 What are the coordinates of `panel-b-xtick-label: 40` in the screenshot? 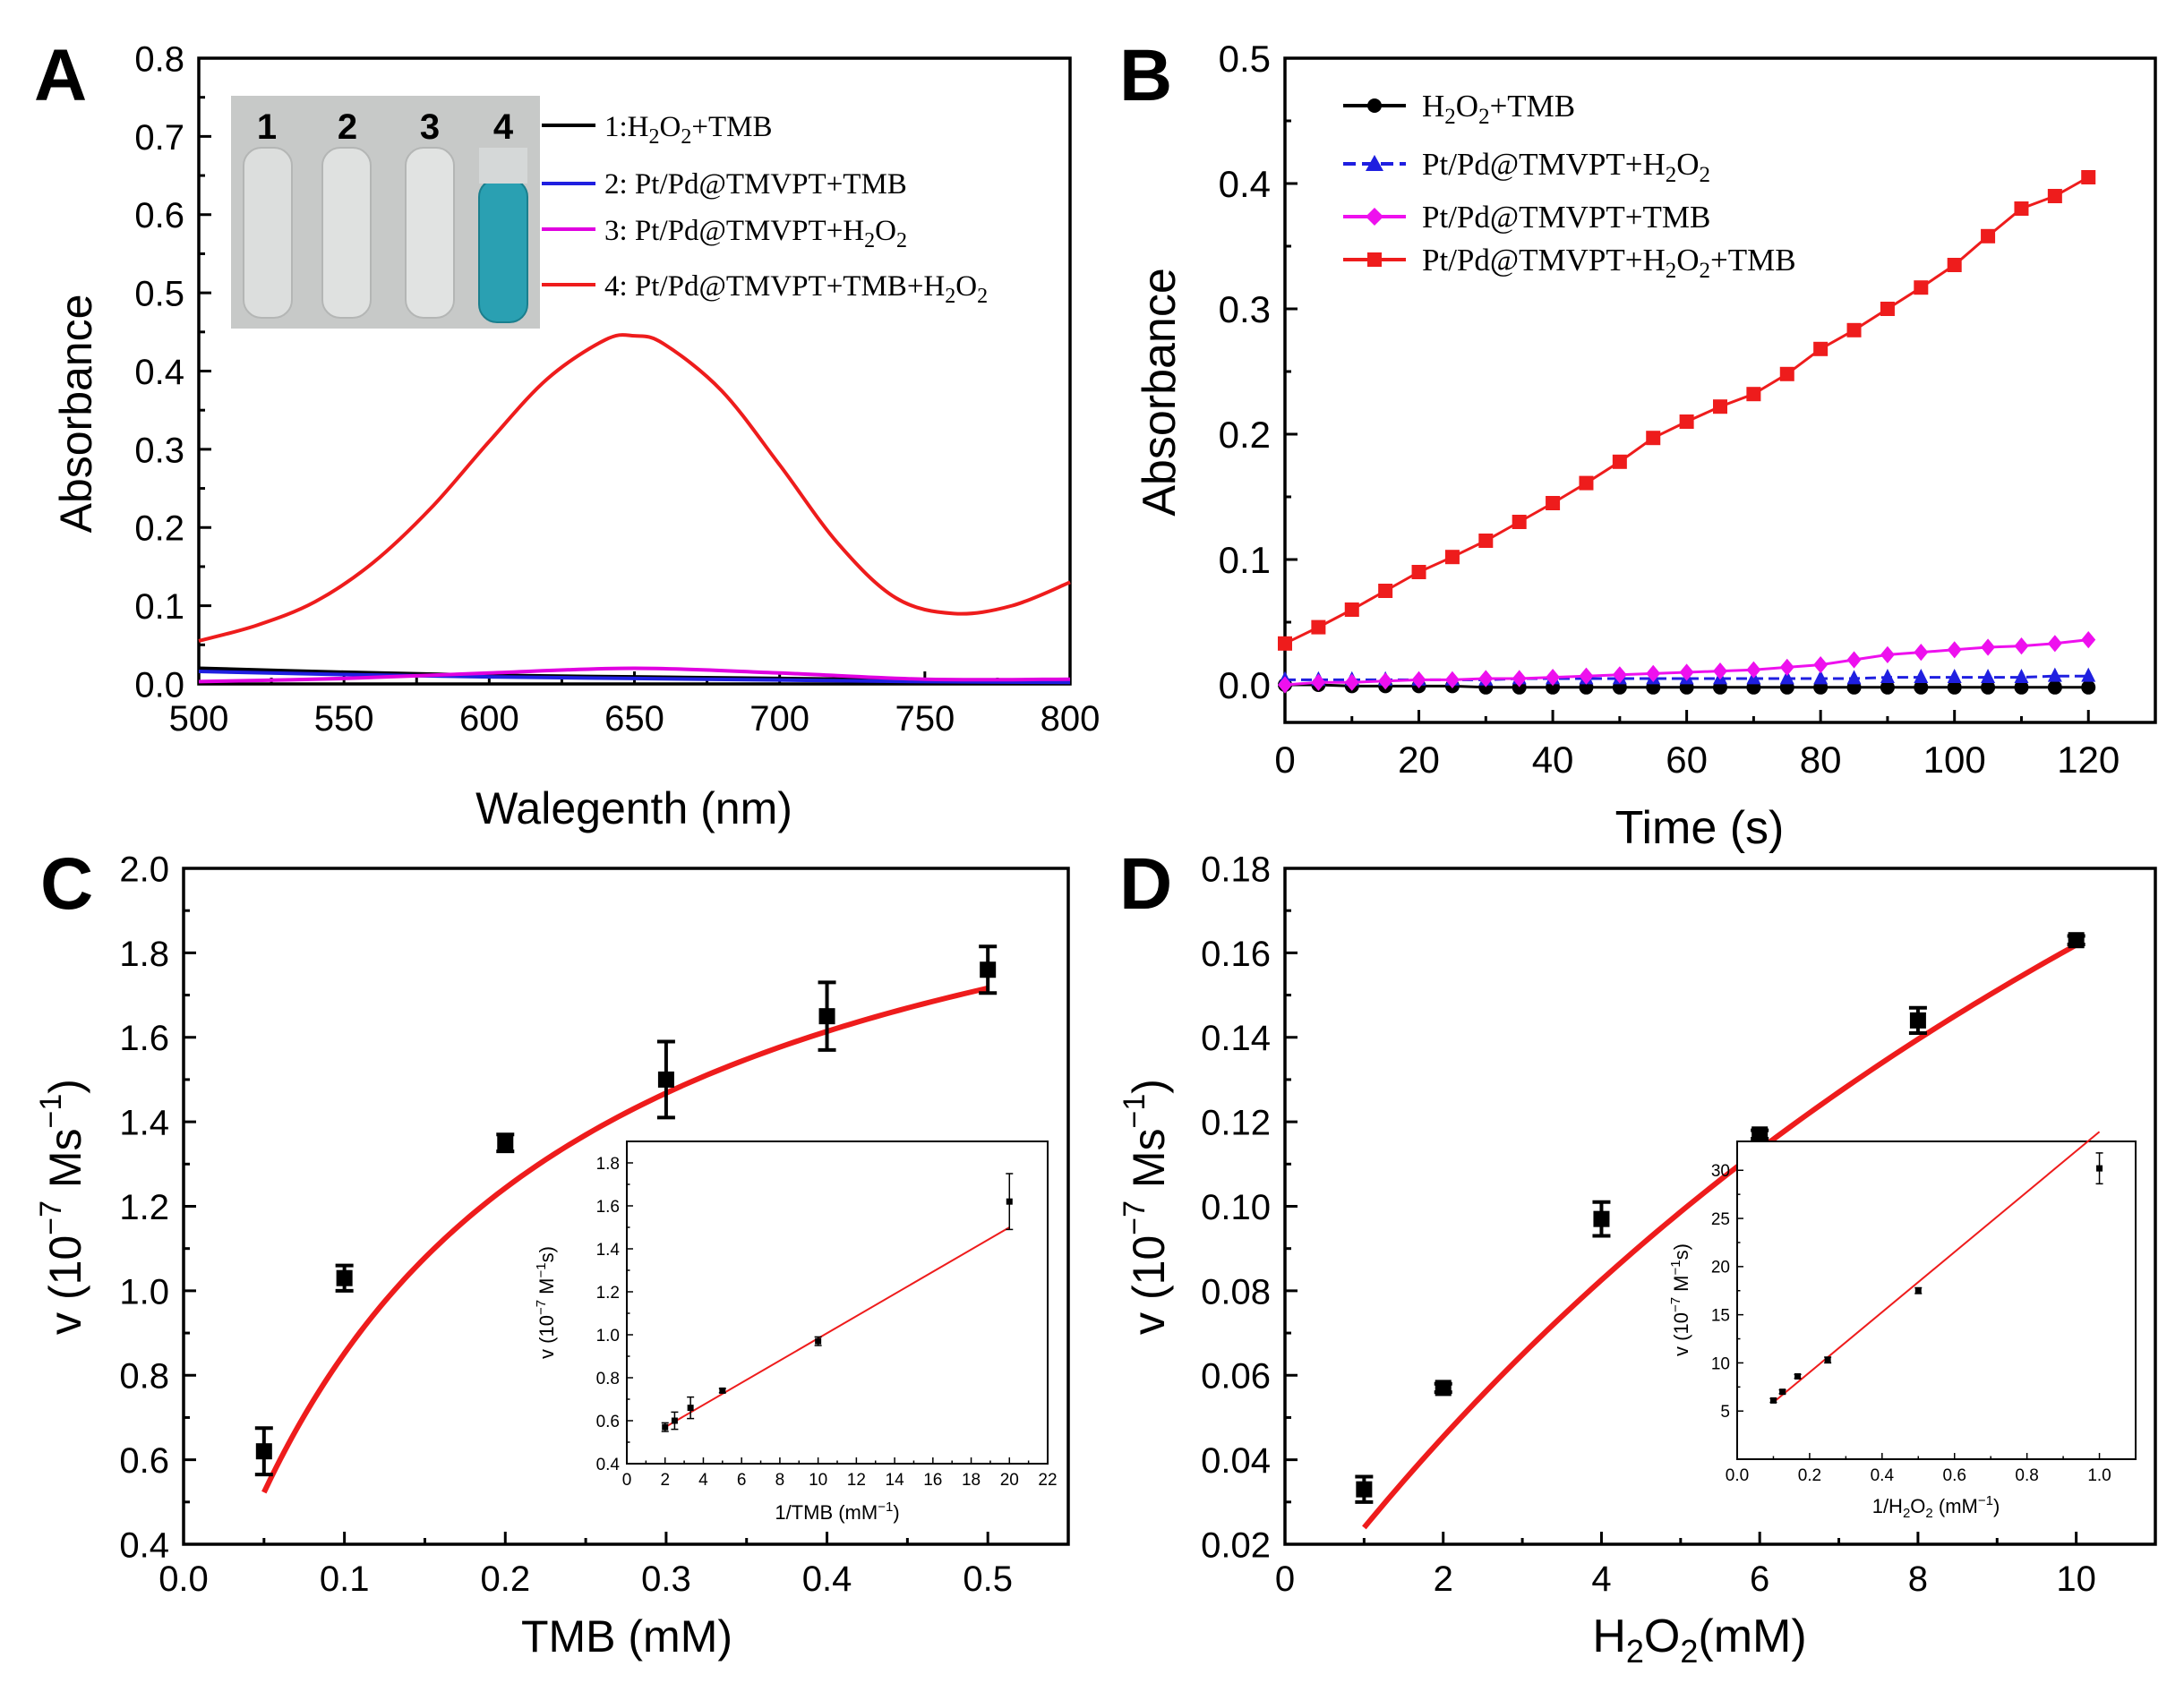 It's located at (1553, 760).